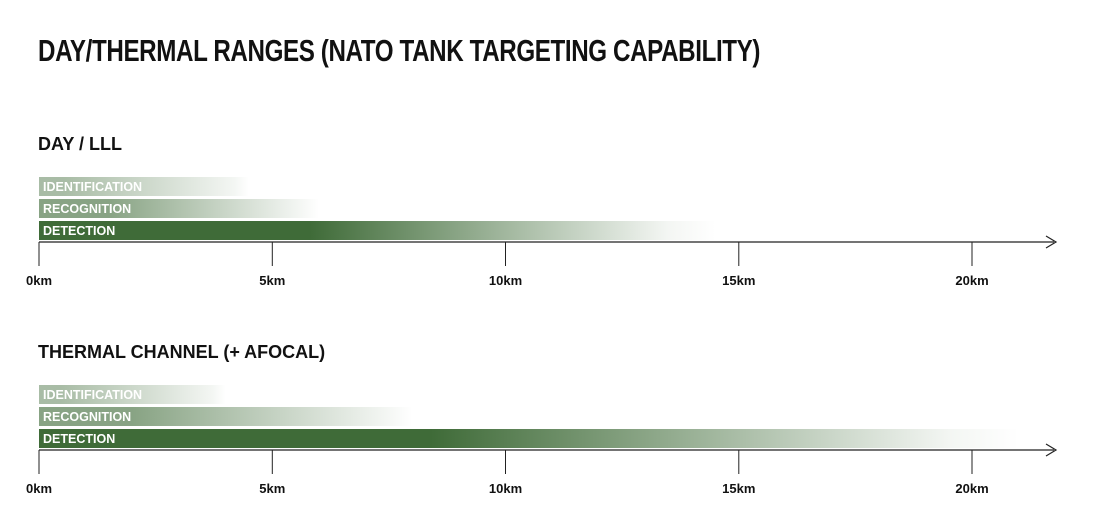  What do you see at coordinates (80, 144) in the screenshot?
I see `panel-title: DAY / LLL` at bounding box center [80, 144].